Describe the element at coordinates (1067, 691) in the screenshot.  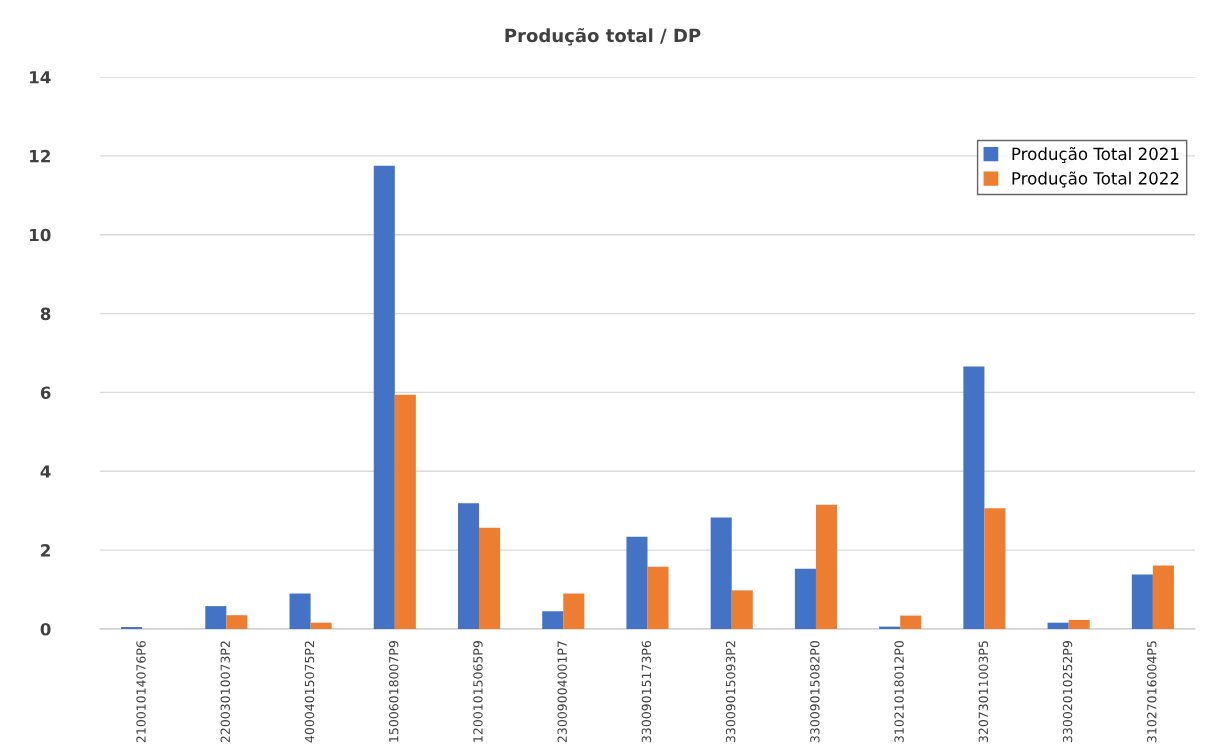
I see `x-tick-label: 33002010252P9` at that location.